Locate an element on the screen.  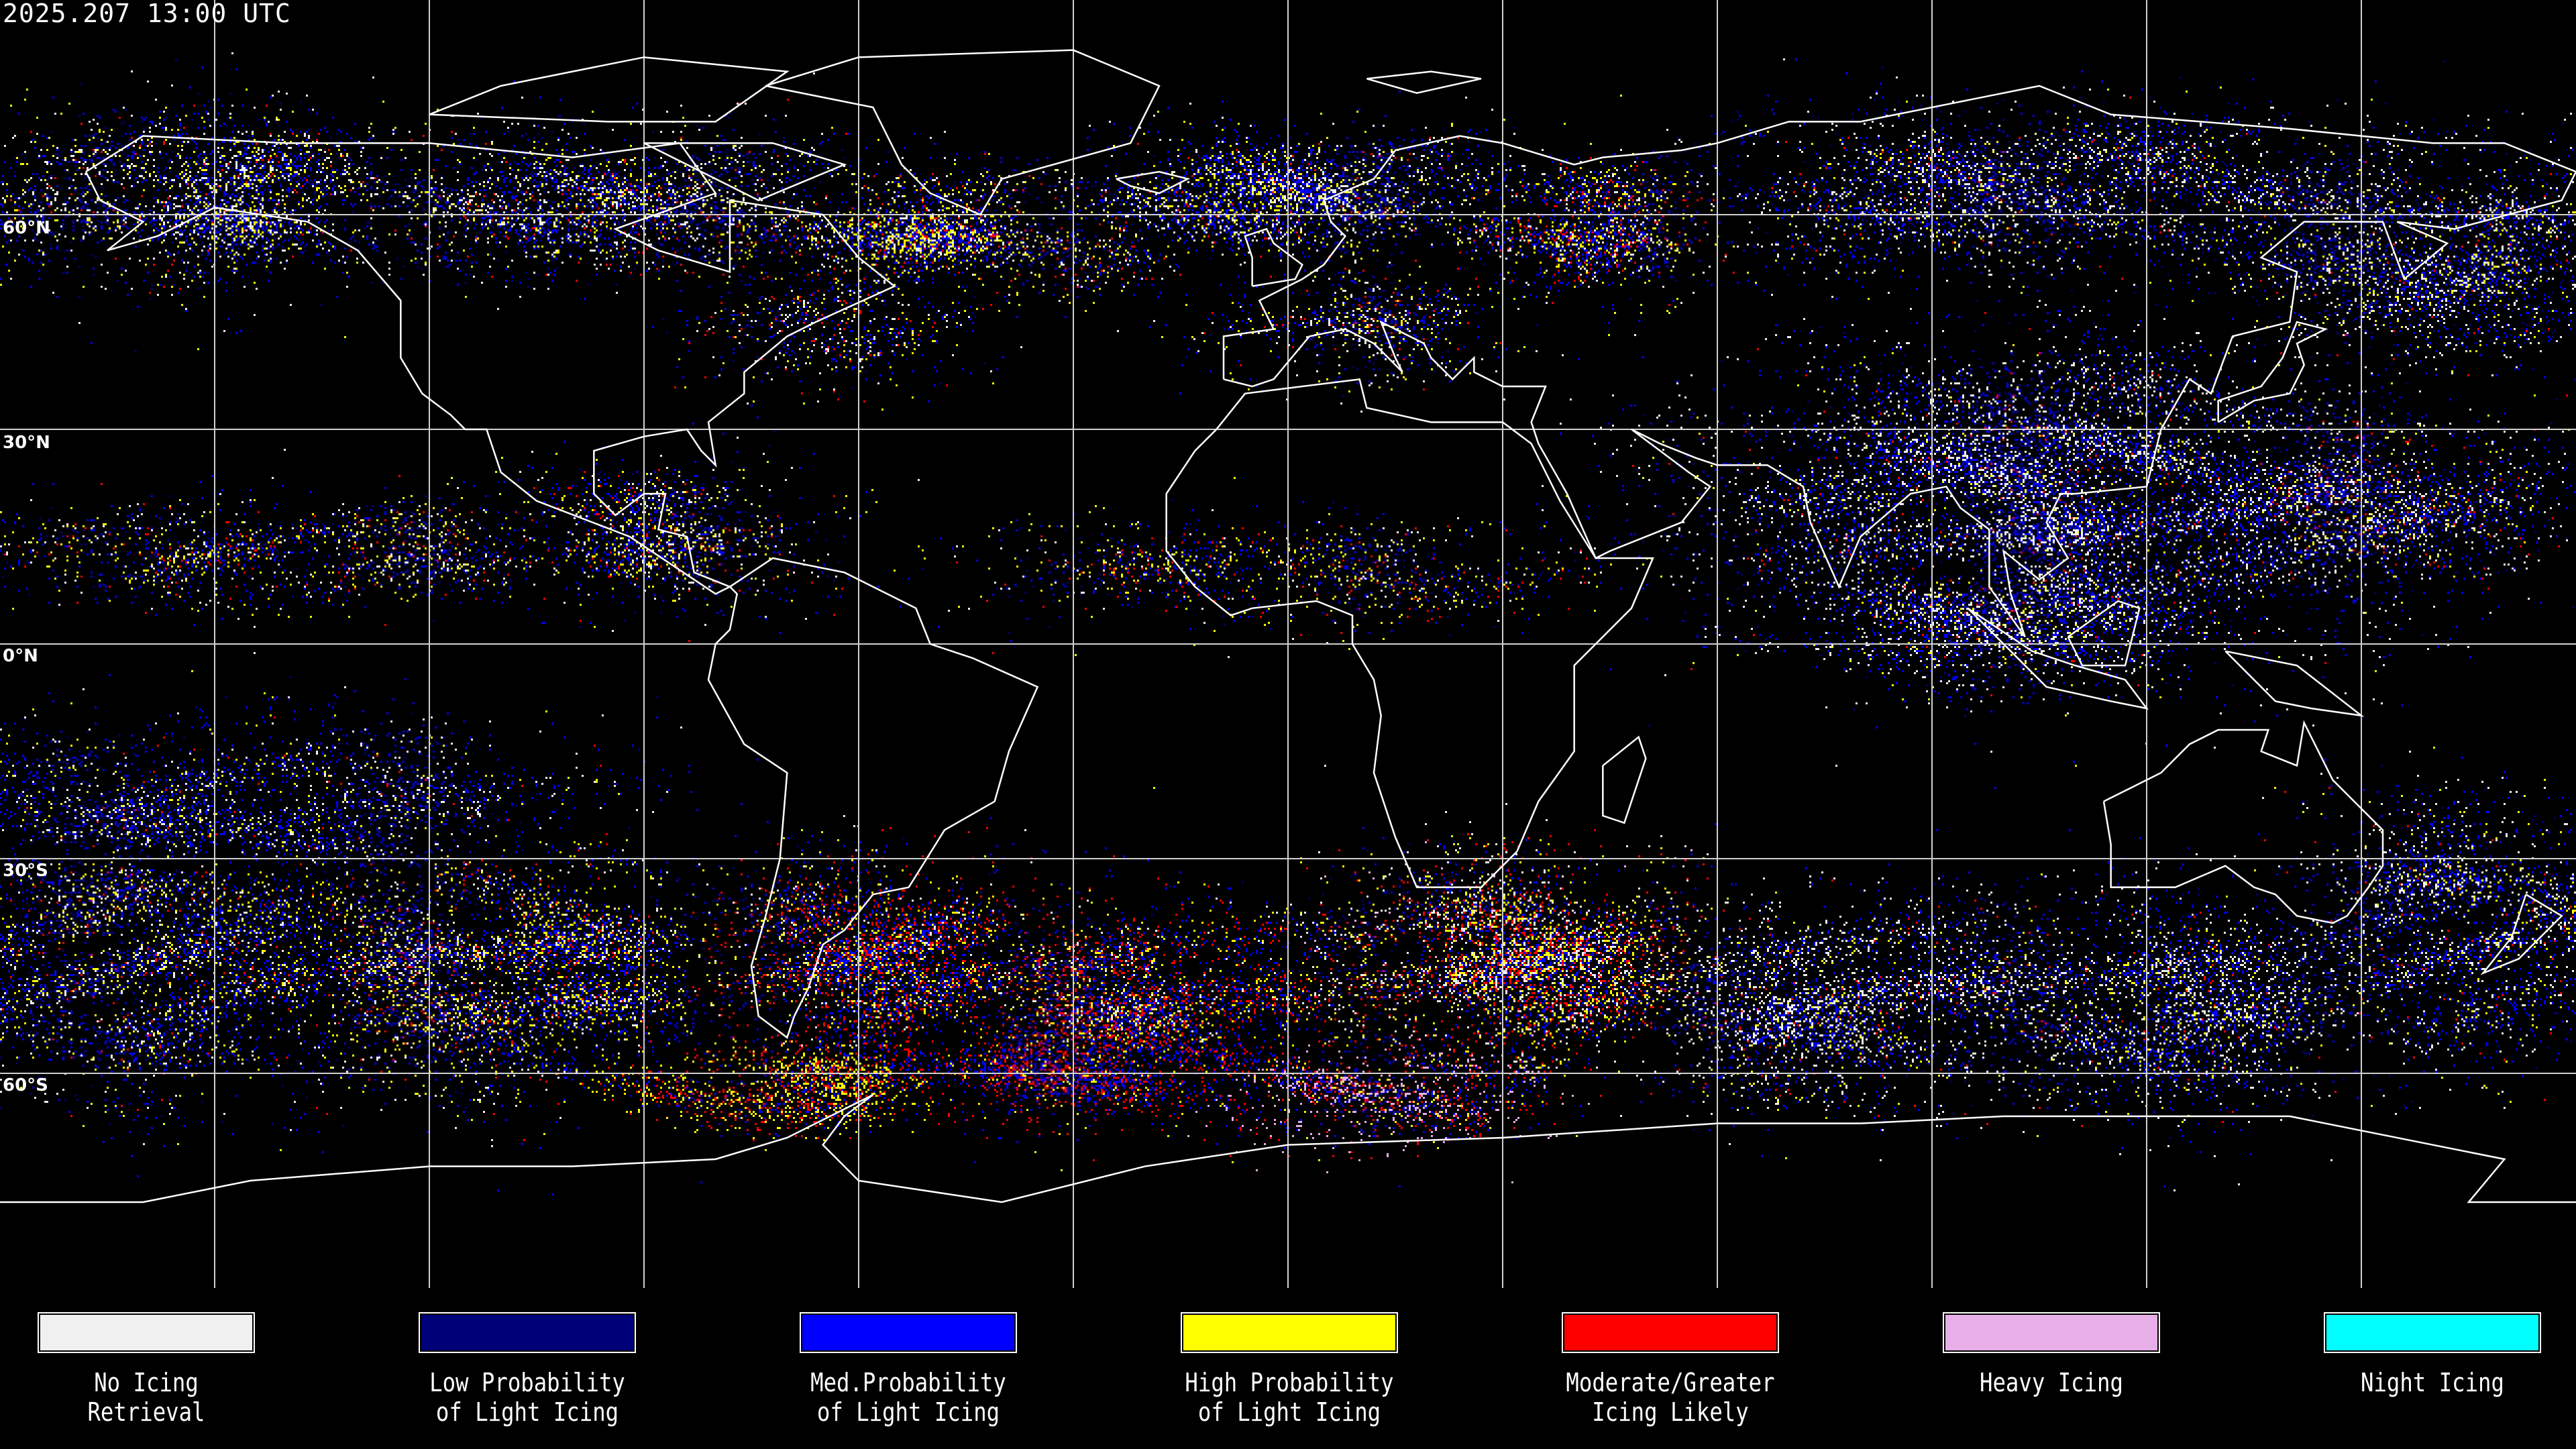
coastline-great-britain is located at coordinates (1273, 257).